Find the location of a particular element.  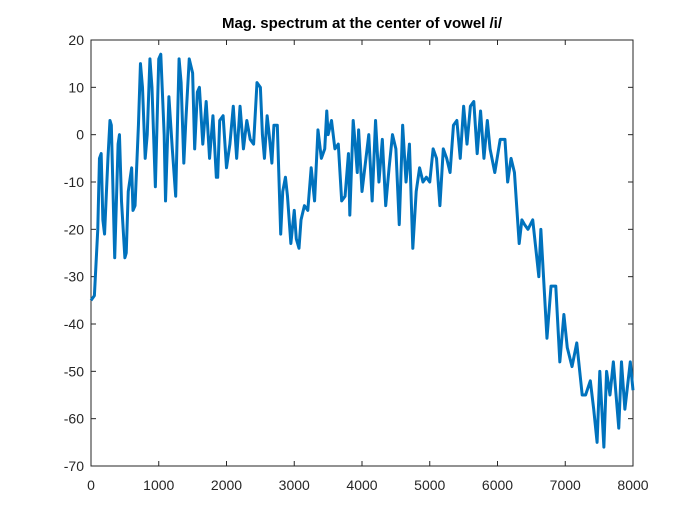

x-tick-label: 3000 is located at coordinates (294, 485).